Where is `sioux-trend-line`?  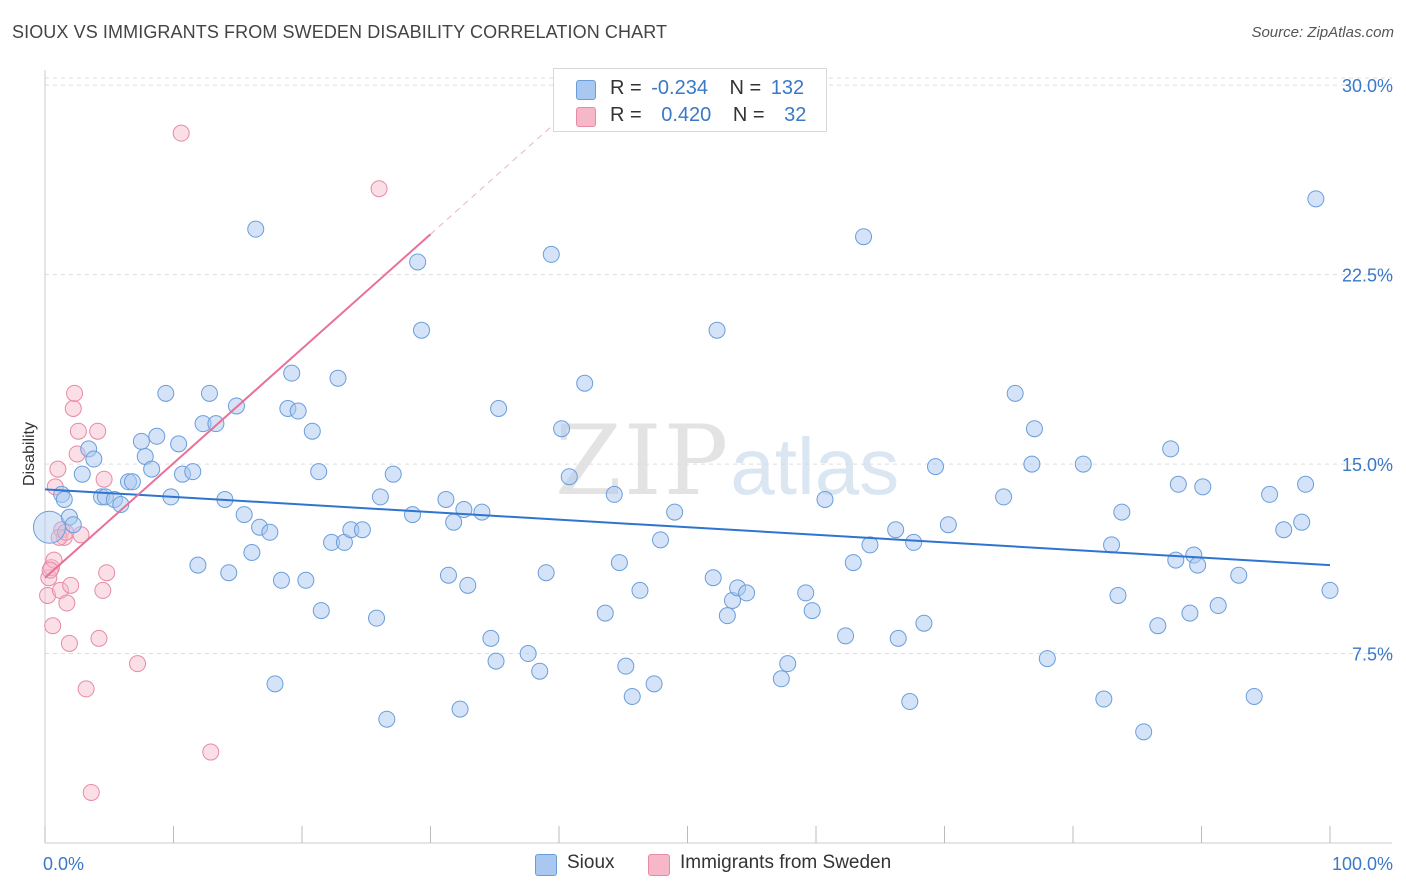
sioux-trend-line is located at coordinates (687, 527).